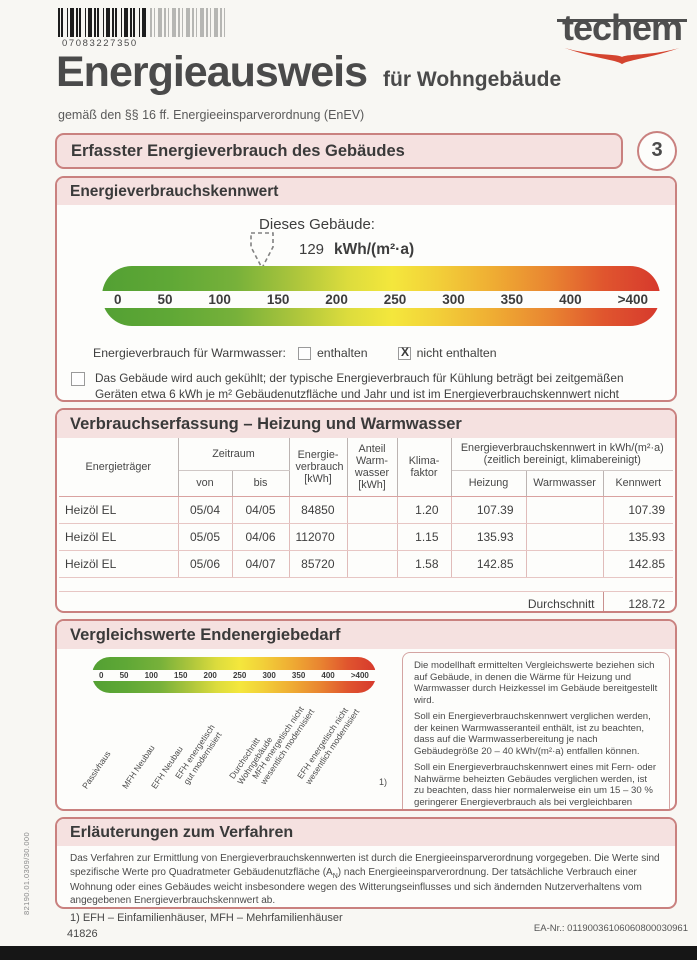 Image resolution: width=697 pixels, height=960 pixels. What do you see at coordinates (205, 537) in the screenshot?
I see `cell-von: 05/05` at bounding box center [205, 537].